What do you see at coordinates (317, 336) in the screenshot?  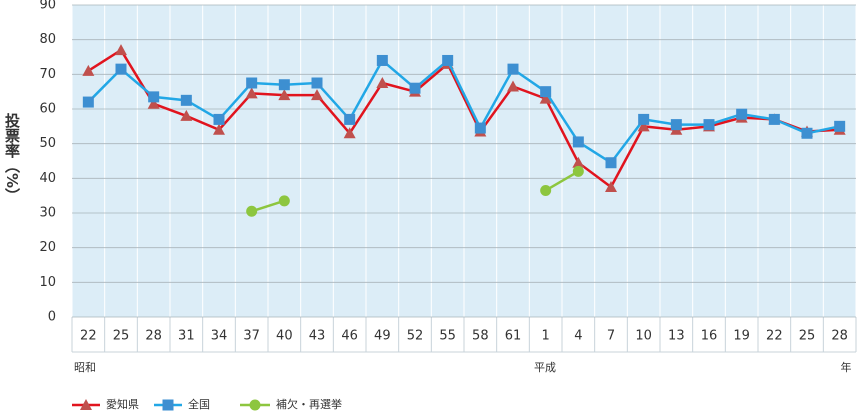 I see `x-tick-label: 43` at bounding box center [317, 336].